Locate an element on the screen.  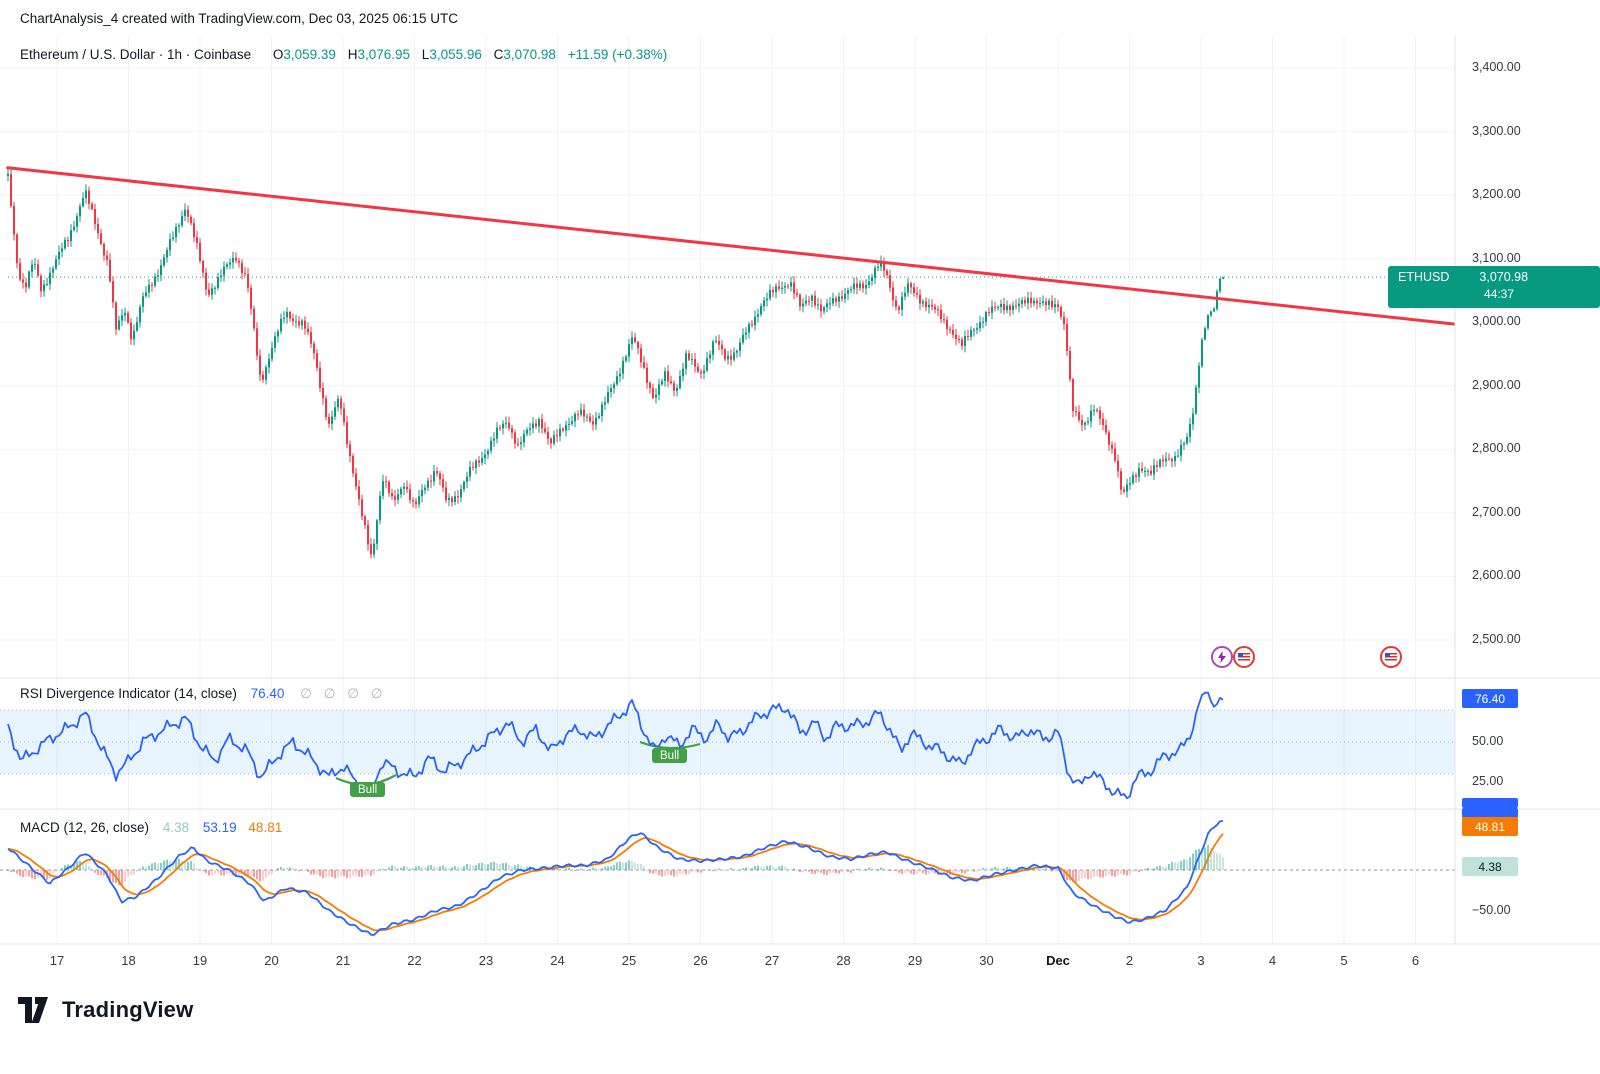
time-axis-label: 2 is located at coordinates (1129, 960).